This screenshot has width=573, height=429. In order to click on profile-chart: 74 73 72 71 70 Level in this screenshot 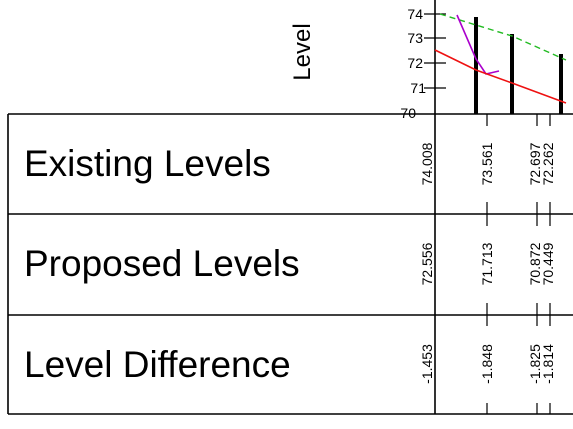, I will do `click(428, 60)`.